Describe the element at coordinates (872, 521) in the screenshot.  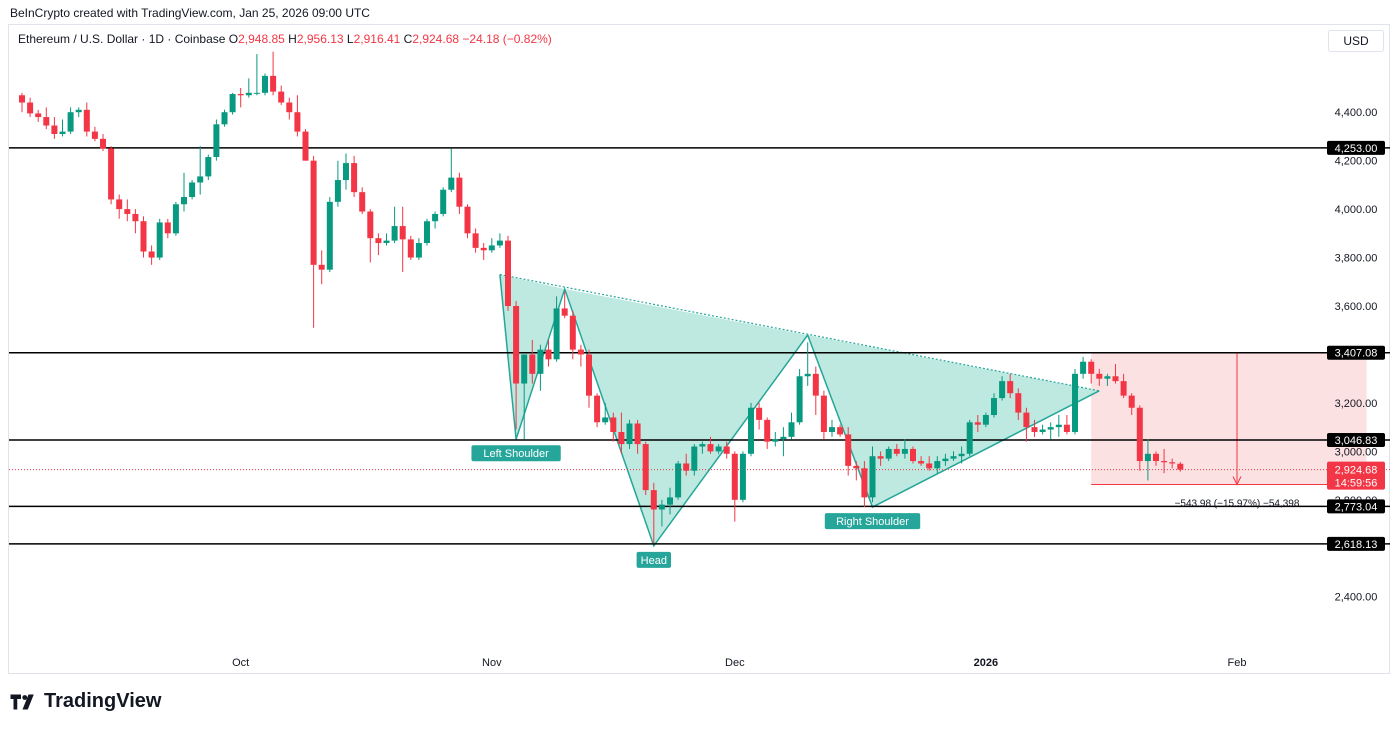
I see `pattern-label-right-shoulder: Right Shoulder` at that location.